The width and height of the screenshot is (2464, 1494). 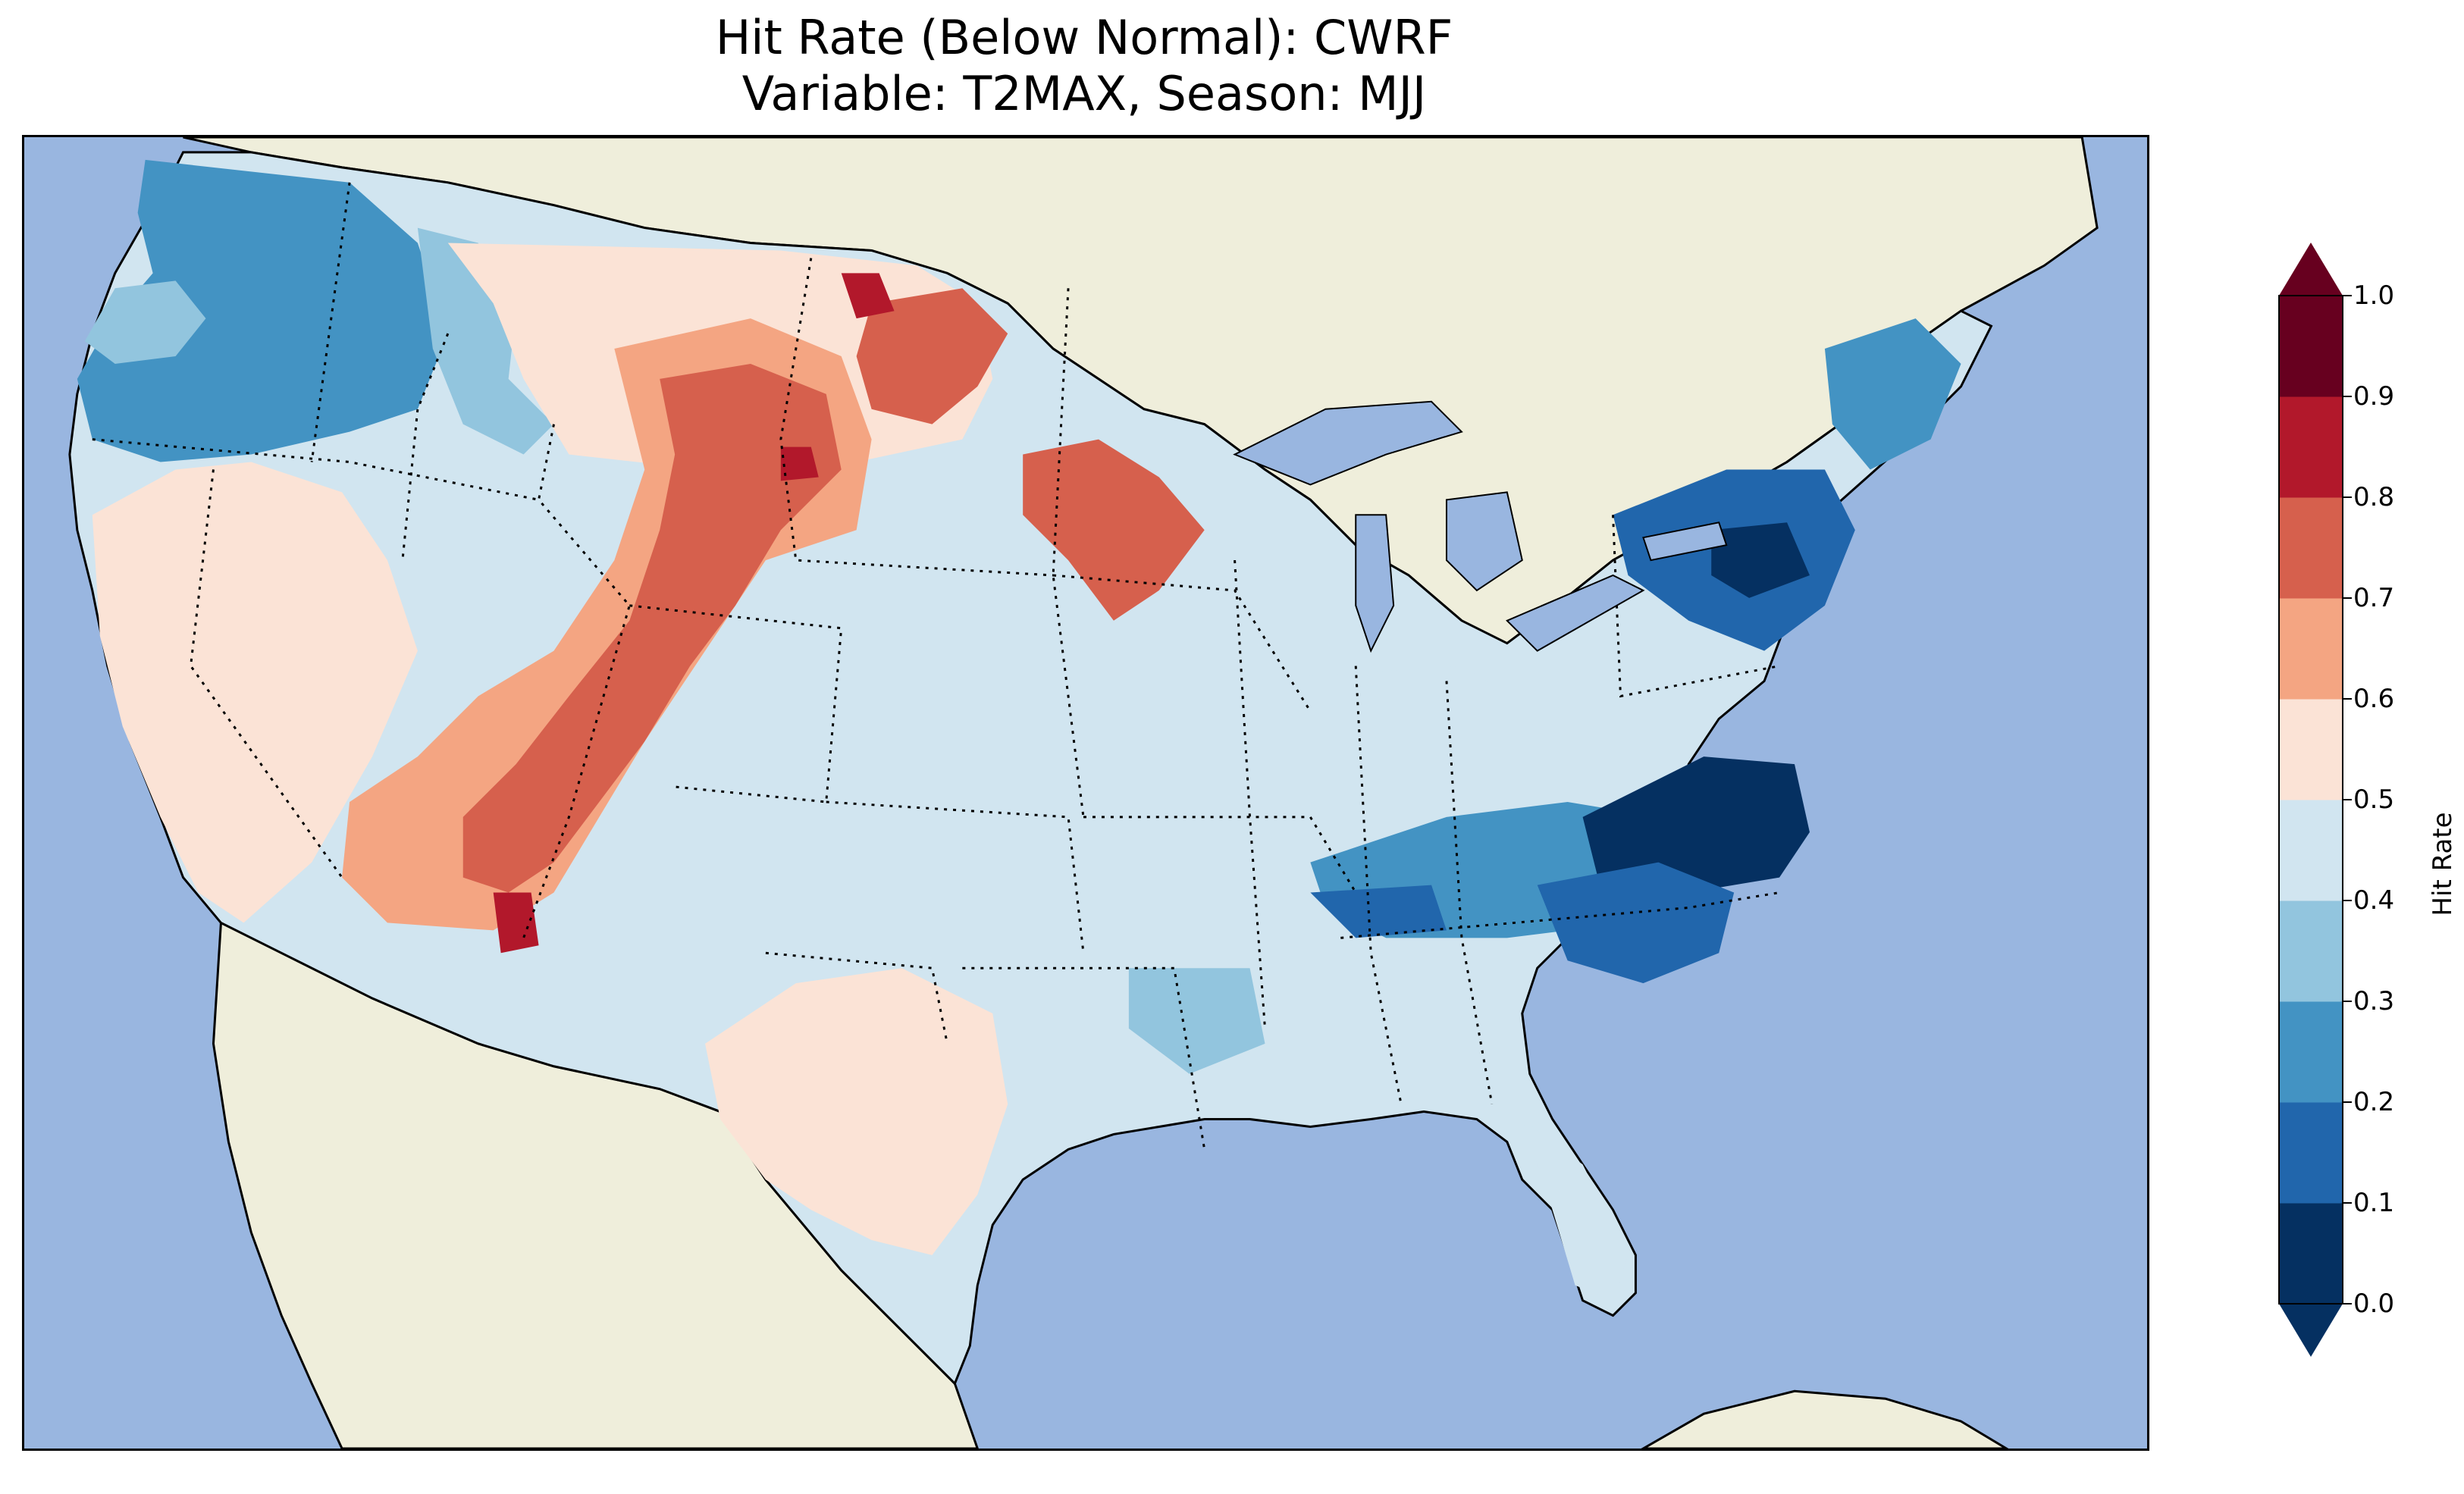 What do you see at coordinates (1825, 1419) in the screenshot?
I see `cuba-land` at bounding box center [1825, 1419].